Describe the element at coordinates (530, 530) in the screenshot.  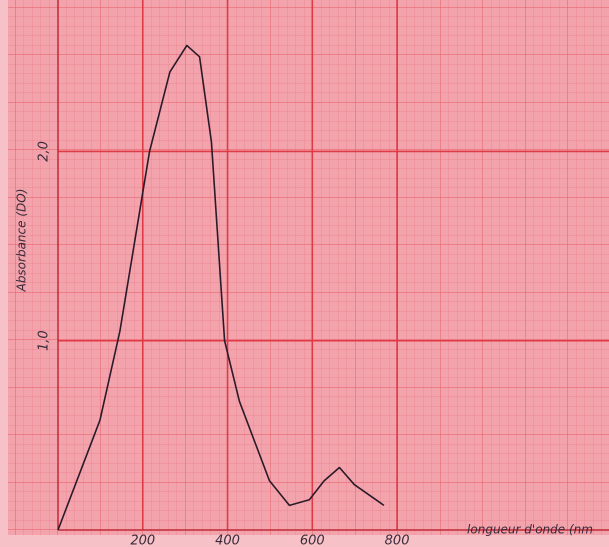
I see `x-axis-title: longueur d'onde (nm` at that location.